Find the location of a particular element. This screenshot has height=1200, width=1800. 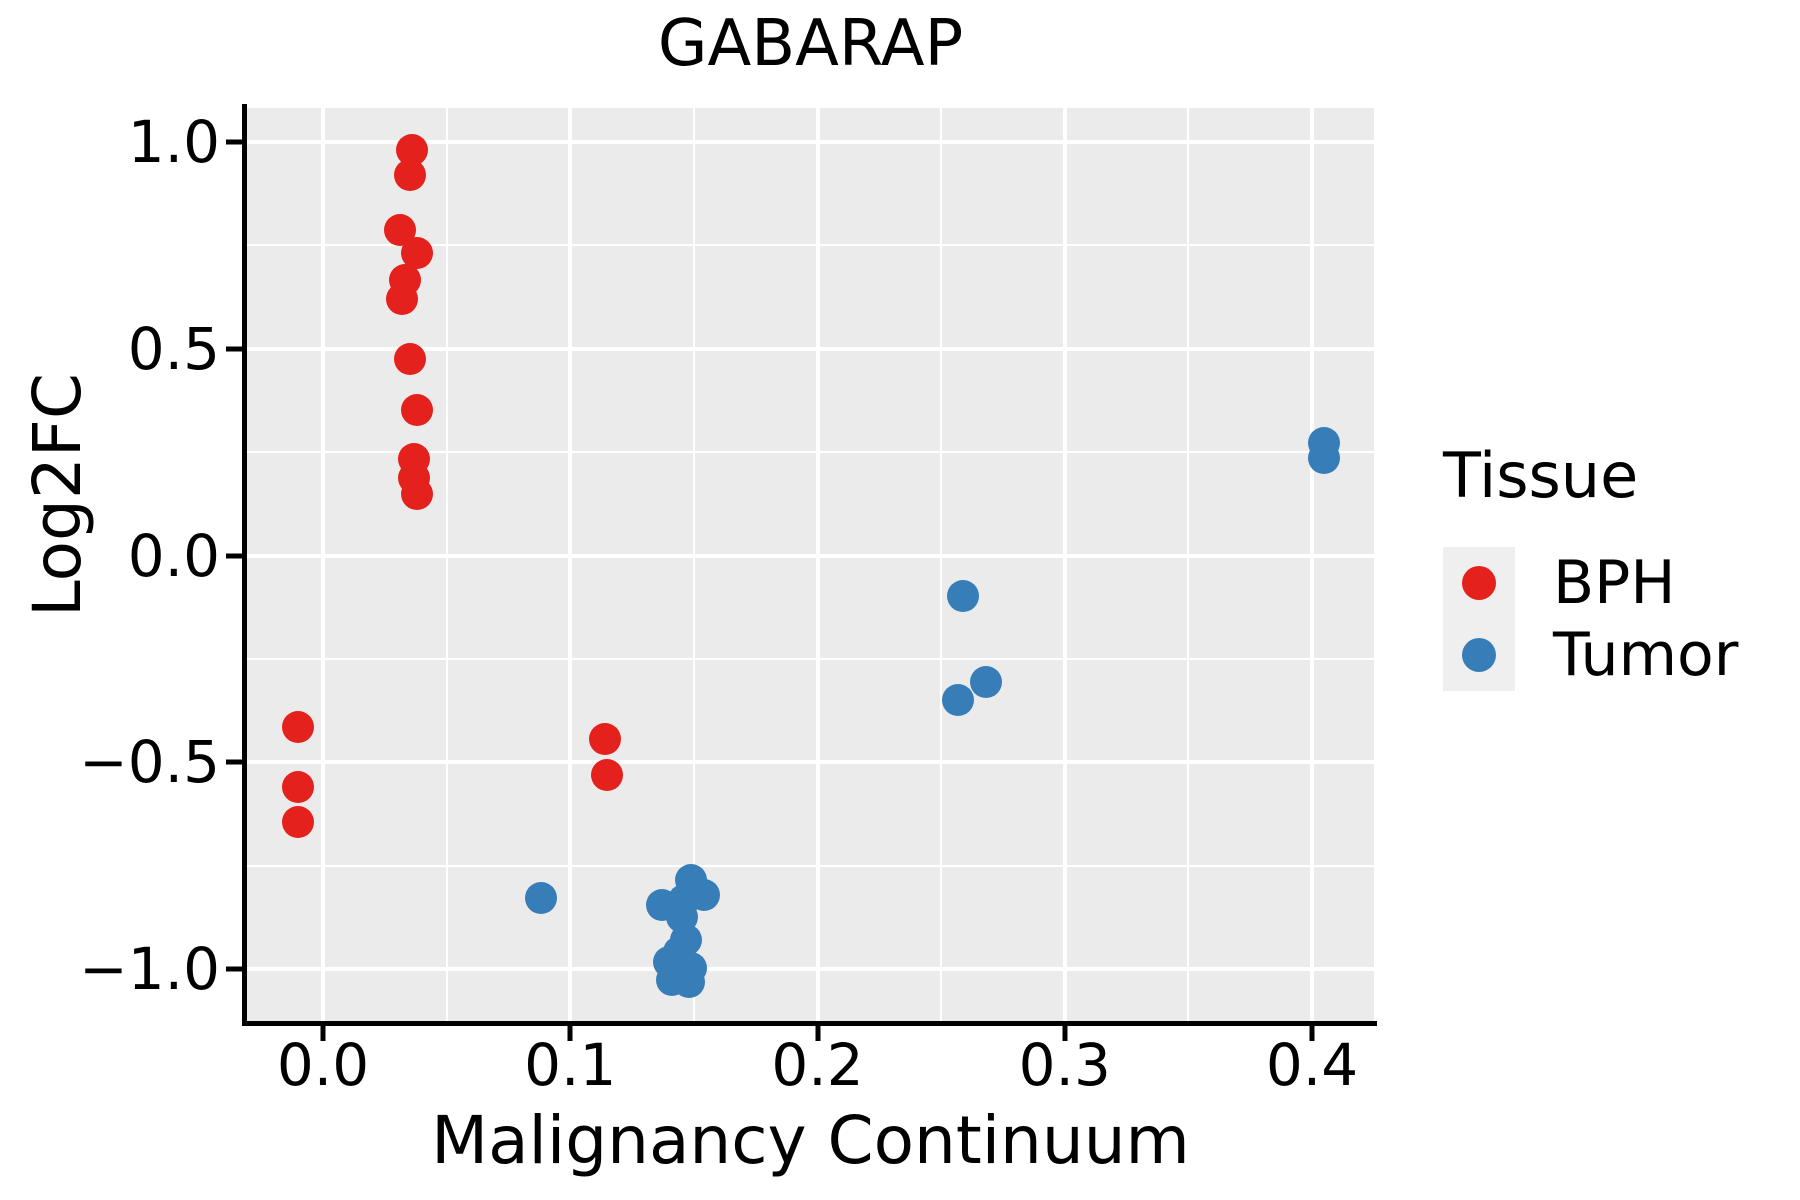

legend-swatch-tumor is located at coordinates (1479, 655).